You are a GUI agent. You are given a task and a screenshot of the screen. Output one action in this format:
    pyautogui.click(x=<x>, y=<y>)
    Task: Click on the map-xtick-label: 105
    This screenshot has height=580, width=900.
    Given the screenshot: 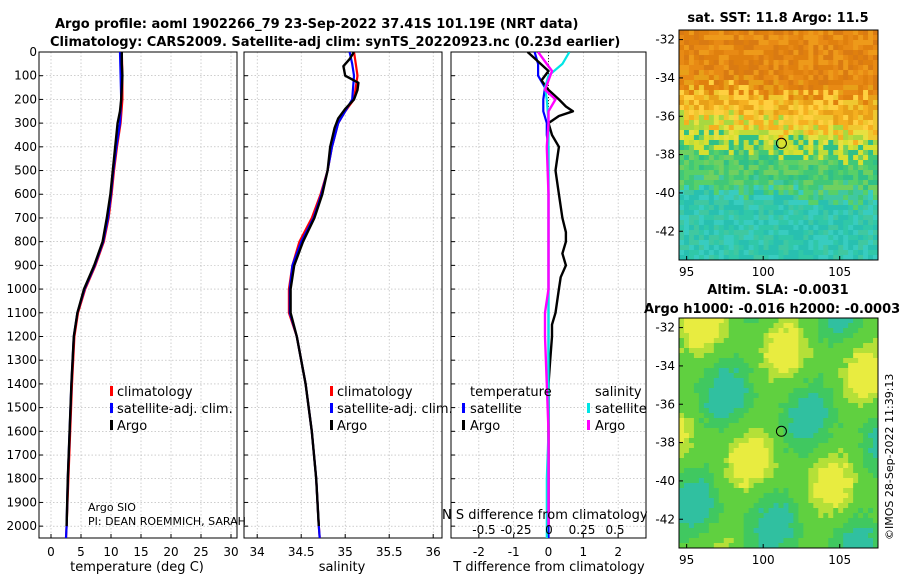 What is the action you would take?
    pyautogui.click(x=839, y=560)
    